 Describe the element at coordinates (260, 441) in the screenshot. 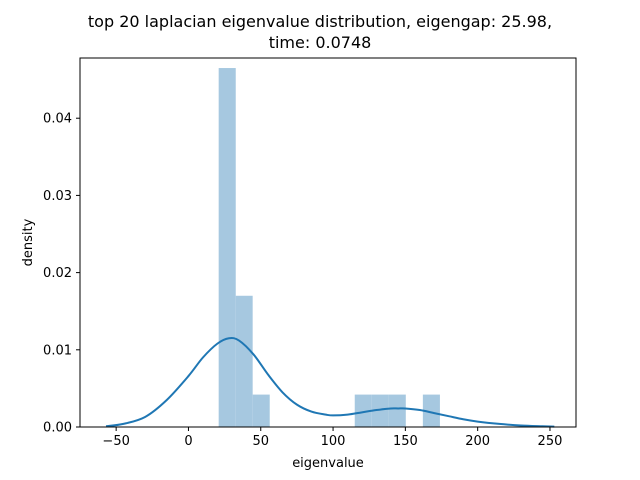

I see `x-tick-label: 50` at that location.